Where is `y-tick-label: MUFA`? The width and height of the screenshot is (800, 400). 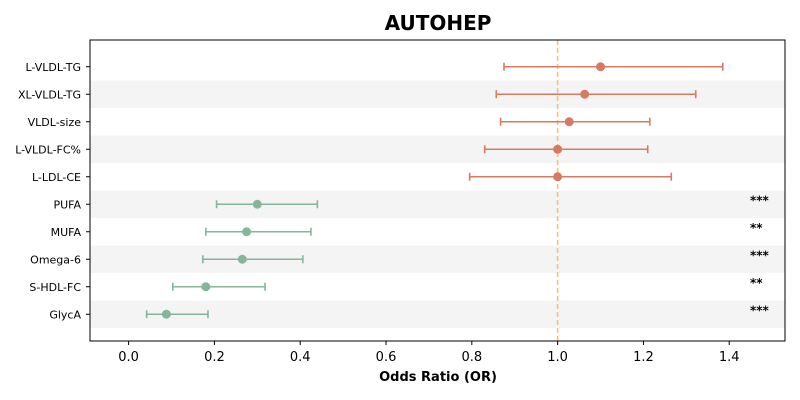
y-tick-label: MUFA is located at coordinates (66, 232).